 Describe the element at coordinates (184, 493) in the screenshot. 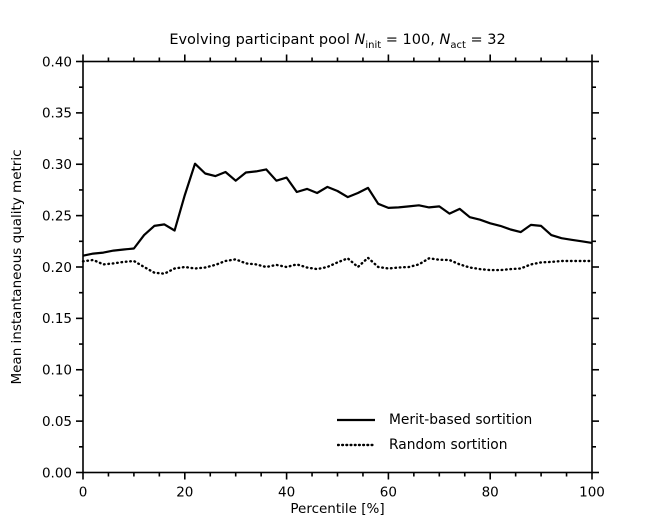

I see `x-tick-label: 20` at that location.